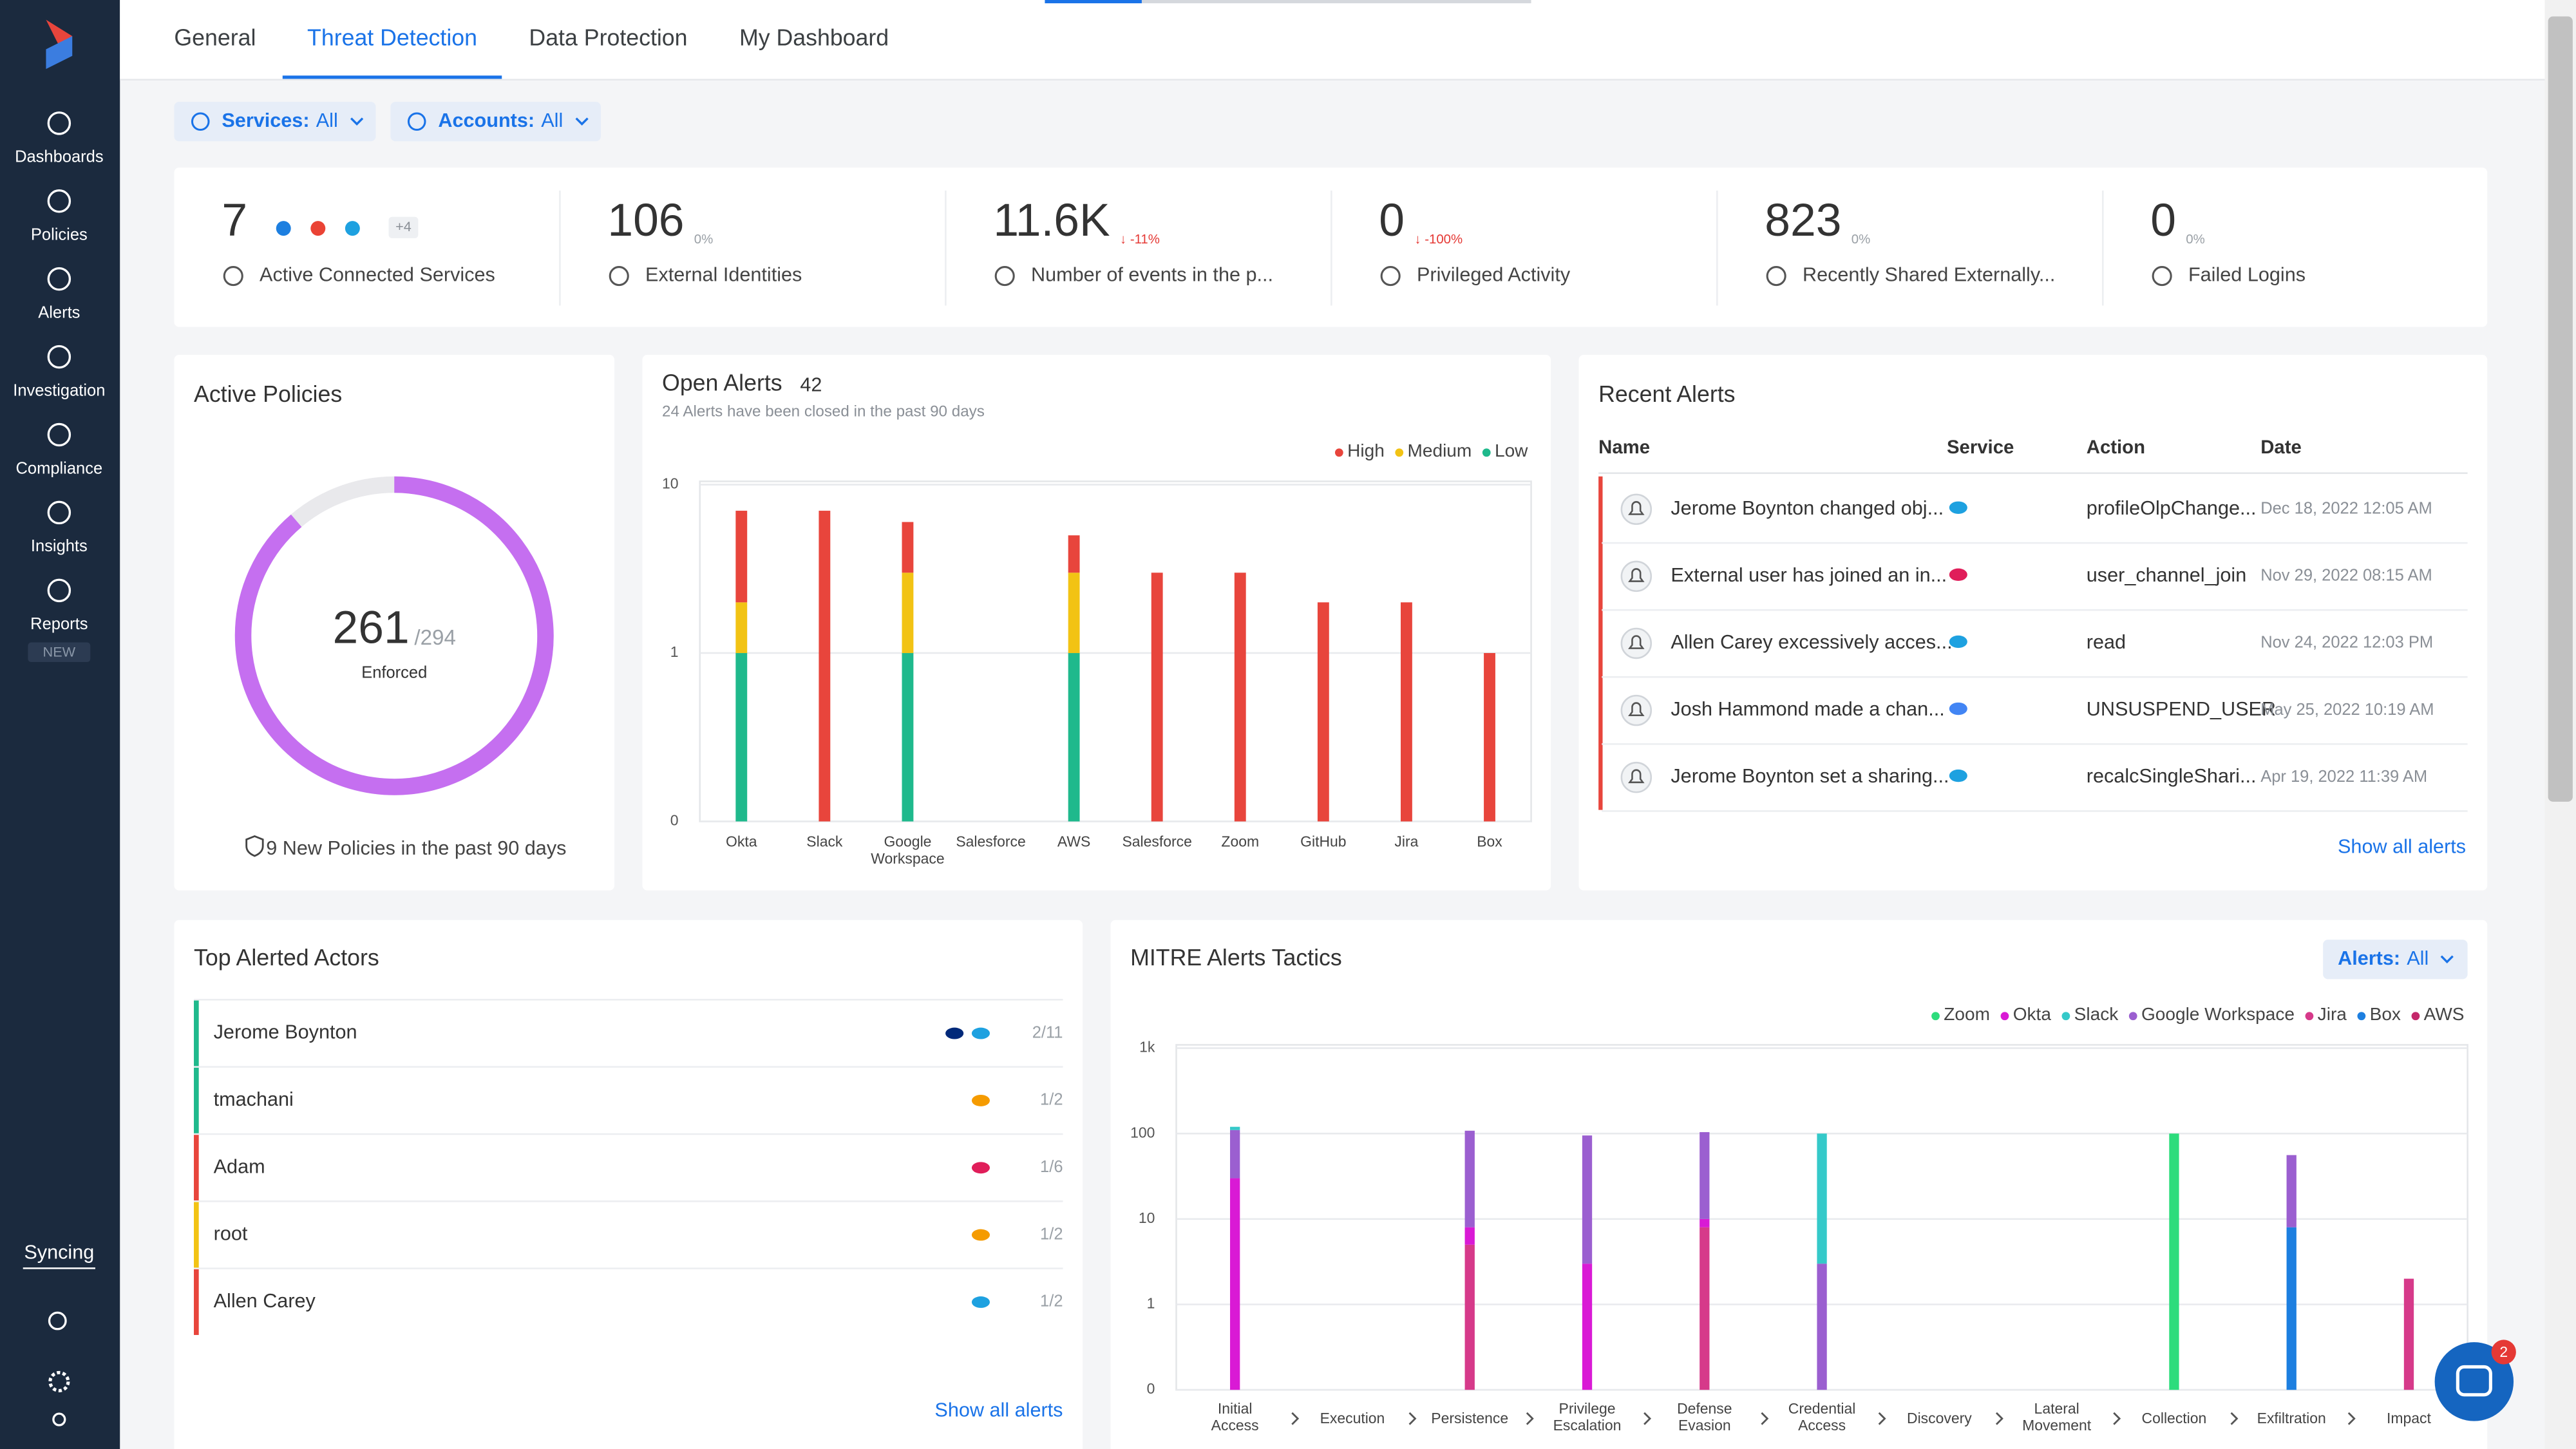 Image resolution: width=2576 pixels, height=1449 pixels. Describe the element at coordinates (1332, 40) in the screenshot. I see `tab-bar` at that location.